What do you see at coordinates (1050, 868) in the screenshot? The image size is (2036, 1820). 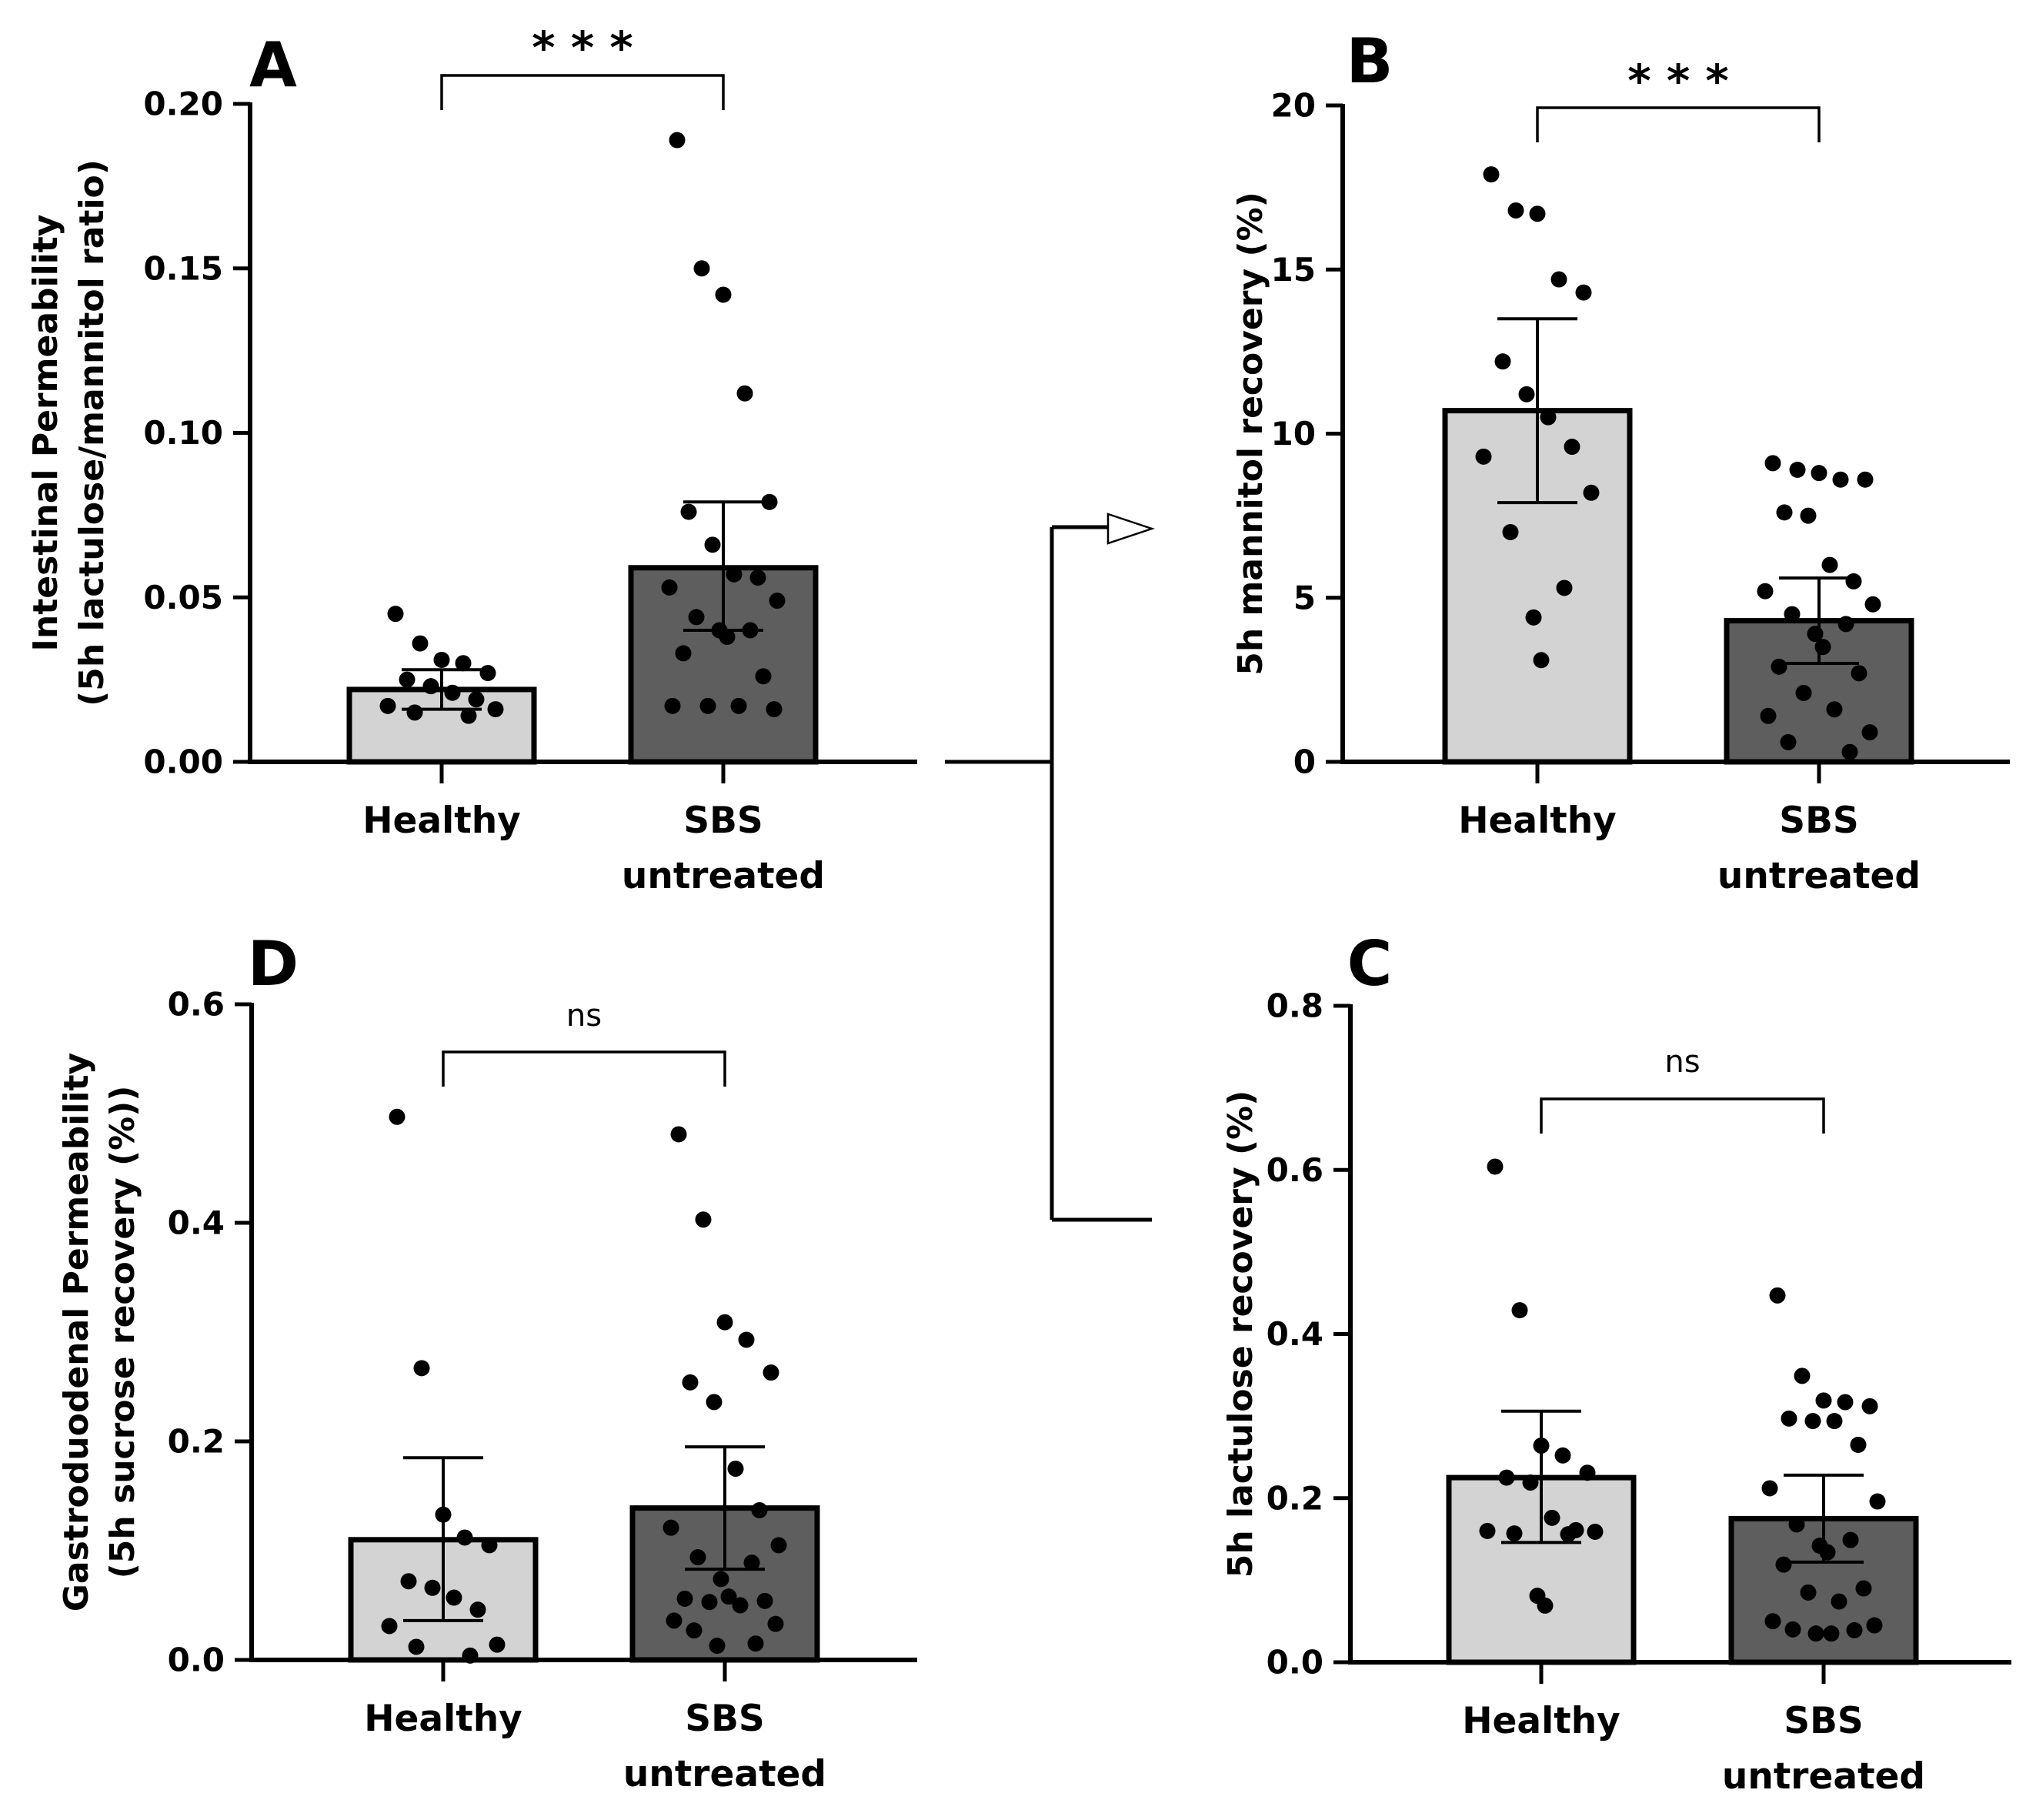 I see `ratio-connector` at bounding box center [1050, 868].